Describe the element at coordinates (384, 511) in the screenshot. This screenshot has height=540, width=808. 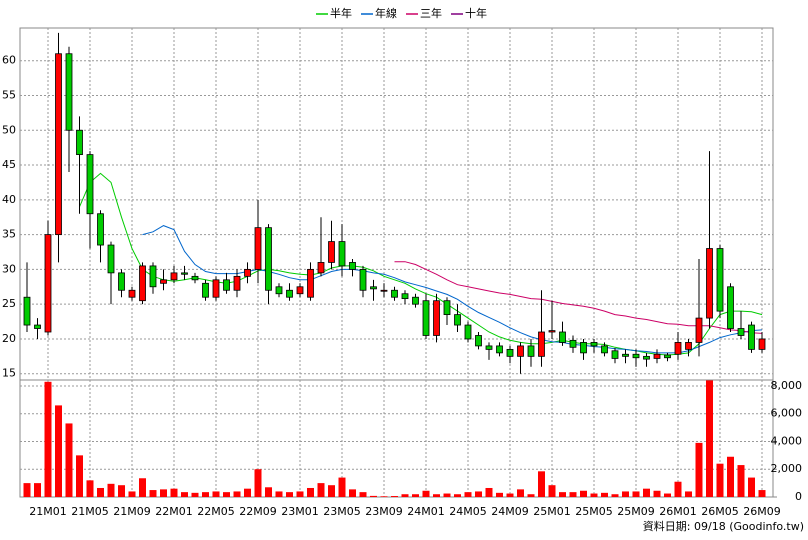
I see `x-tick-label: 23M09` at that location.